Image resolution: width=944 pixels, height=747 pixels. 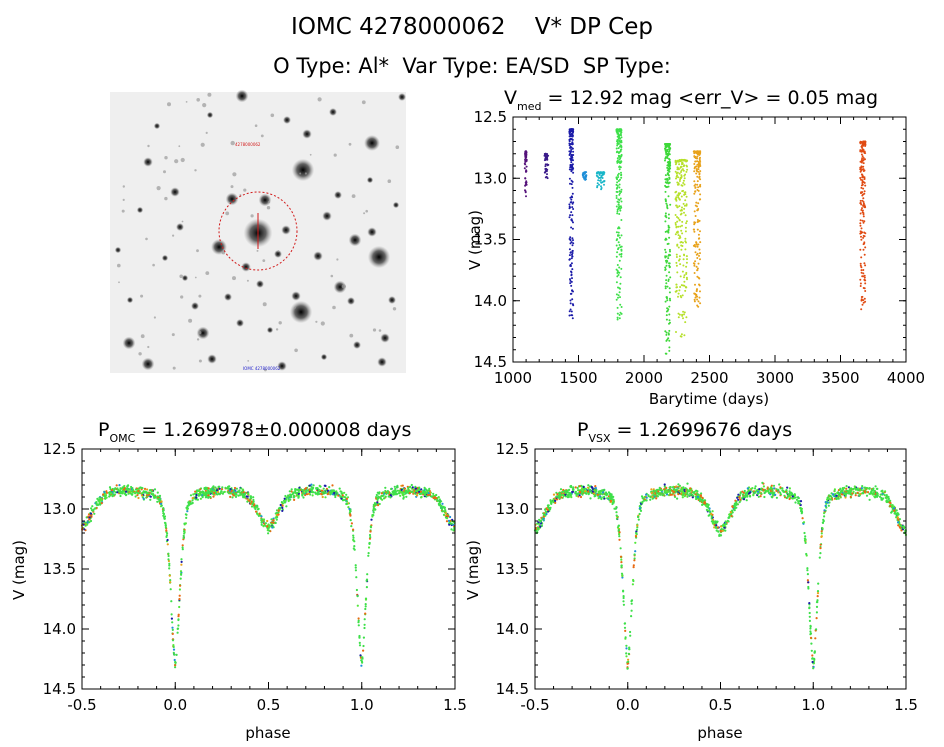 What do you see at coordinates (248, 144) in the screenshot?
I see `image-label-red: 4278000062` at bounding box center [248, 144].